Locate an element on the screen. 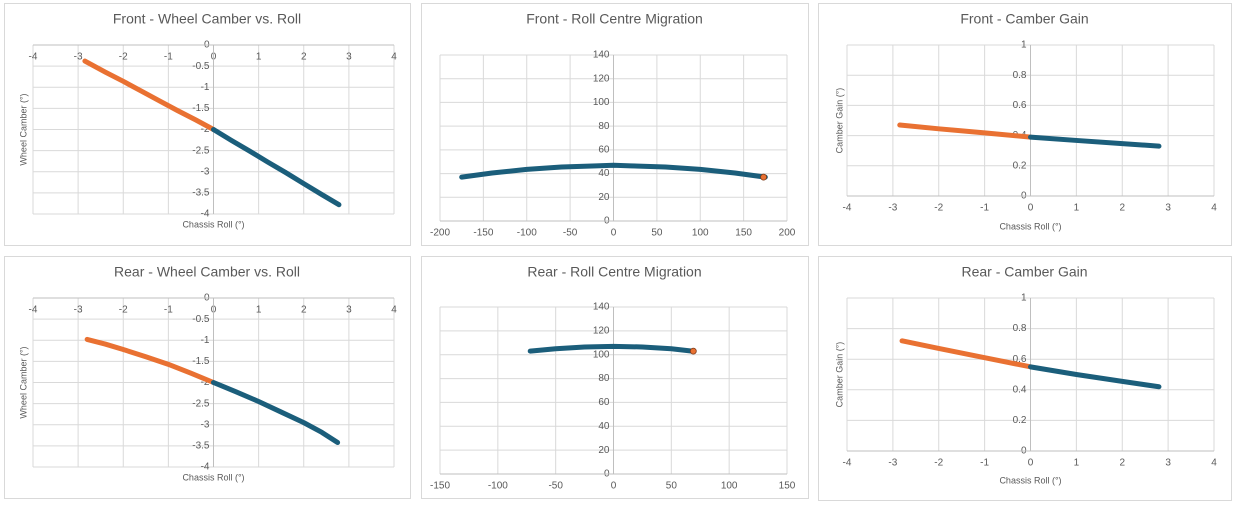  y-tick-label: 40 is located at coordinates (604, 173).